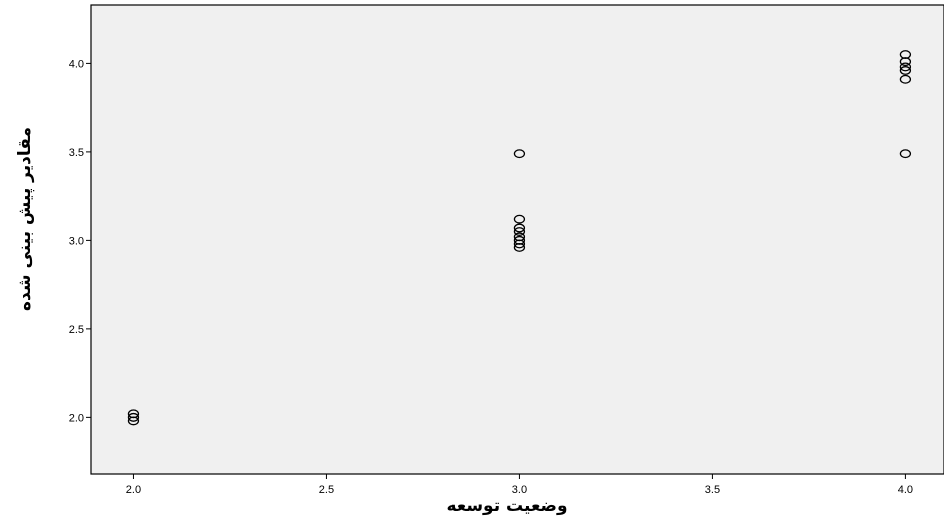 This screenshot has width=944, height=522. What do you see at coordinates (76, 153) in the screenshot?
I see `y-tick-label: 3.5` at bounding box center [76, 153].